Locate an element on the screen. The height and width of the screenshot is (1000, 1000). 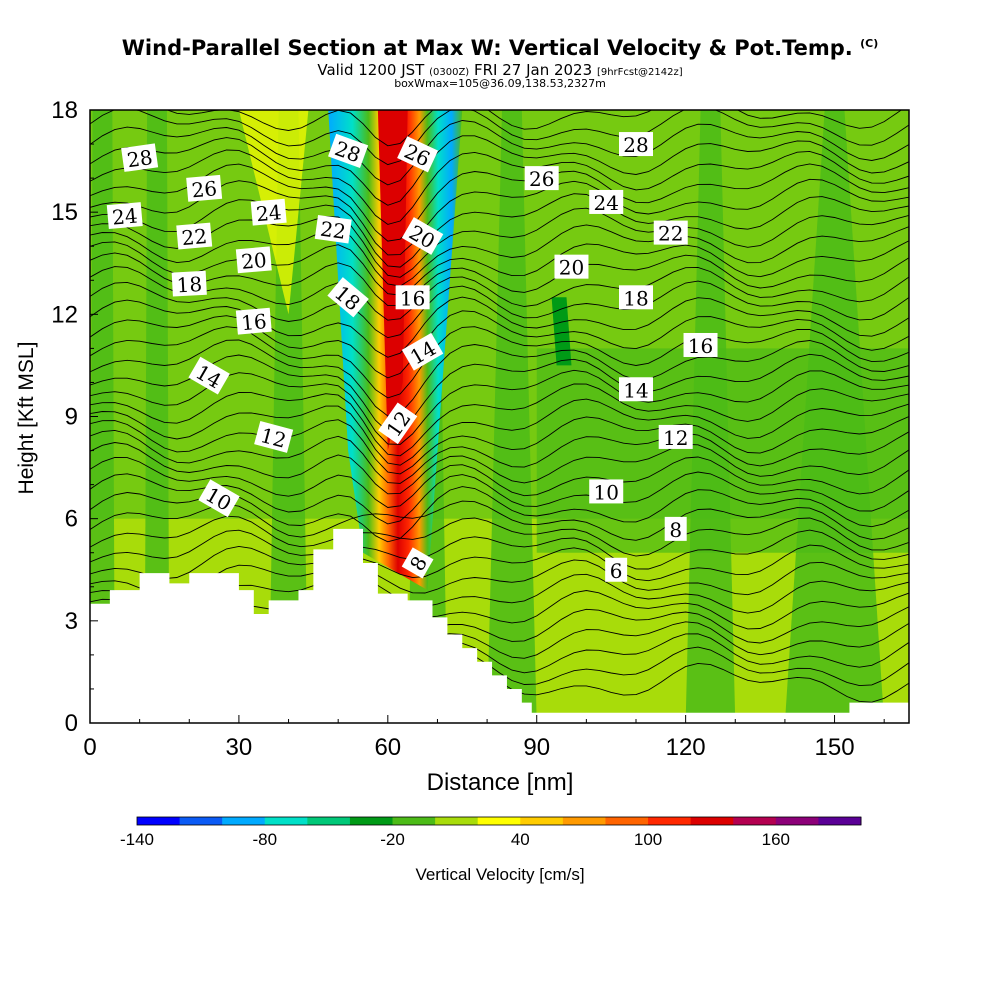
y-tick-label: 12 is located at coordinates (64, 314).